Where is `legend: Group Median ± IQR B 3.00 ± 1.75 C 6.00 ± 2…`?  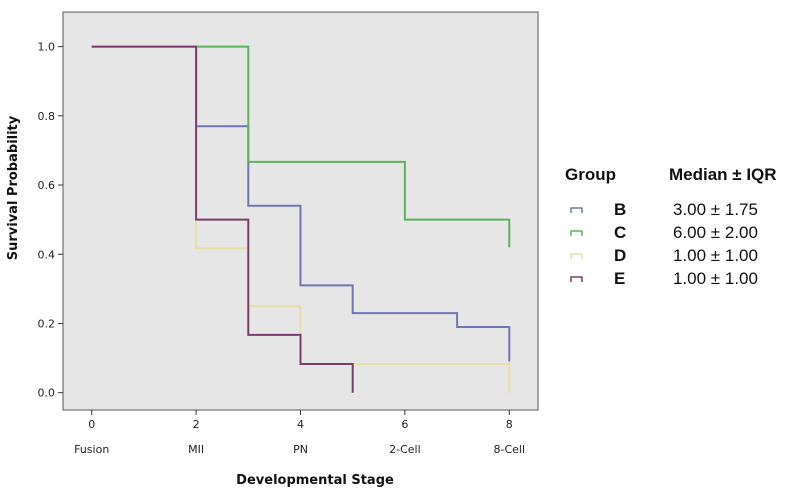 legend: Group Median ± IQR B 3.00 ± 1.75 C 6.00 ± 2… is located at coordinates (671, 226).